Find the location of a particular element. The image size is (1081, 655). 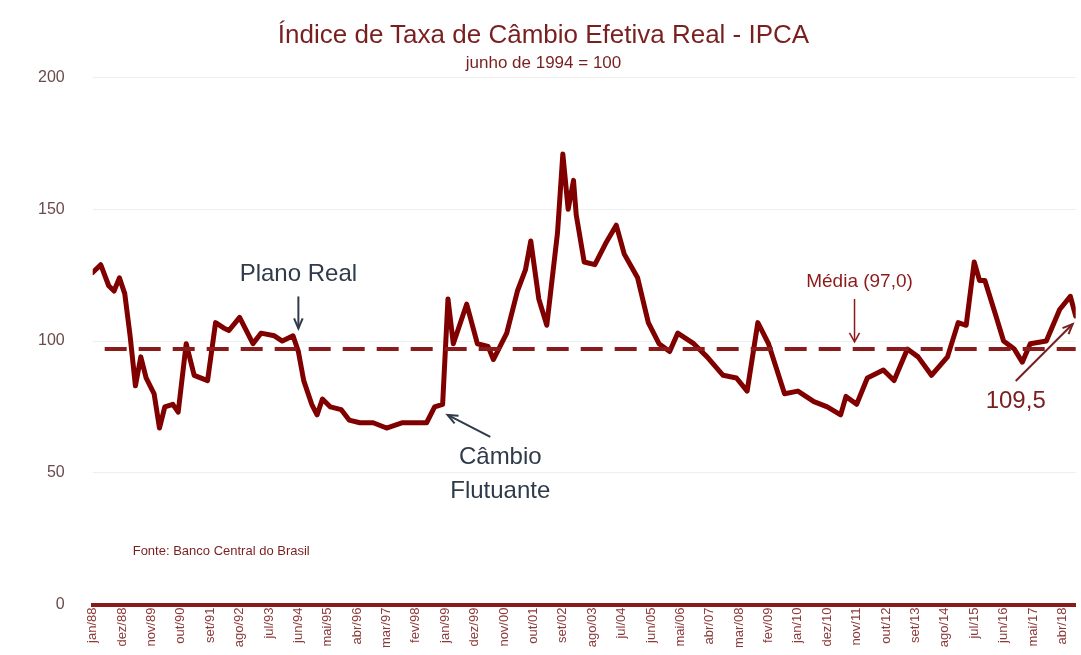

x-tick-label: jan/10 is located at coordinates (797, 625).